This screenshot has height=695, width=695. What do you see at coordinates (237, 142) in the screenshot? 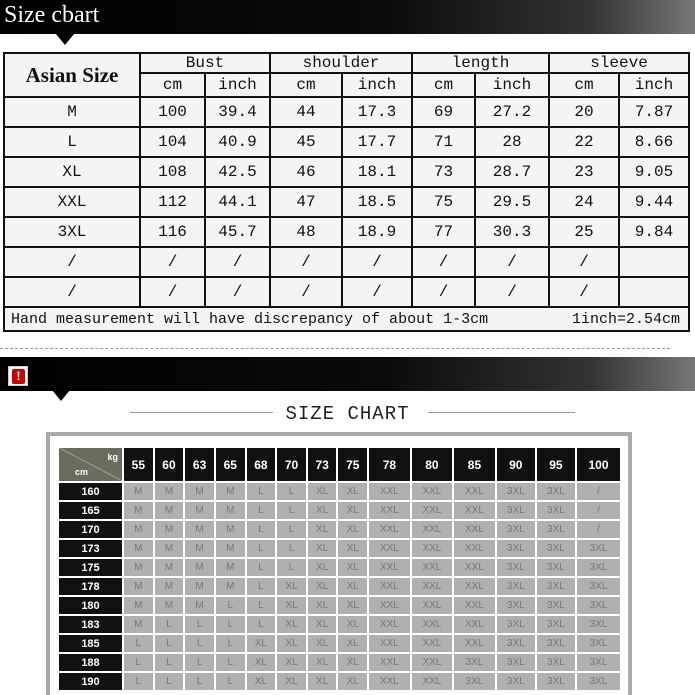
I see `value-cell: 40.9` at bounding box center [237, 142].